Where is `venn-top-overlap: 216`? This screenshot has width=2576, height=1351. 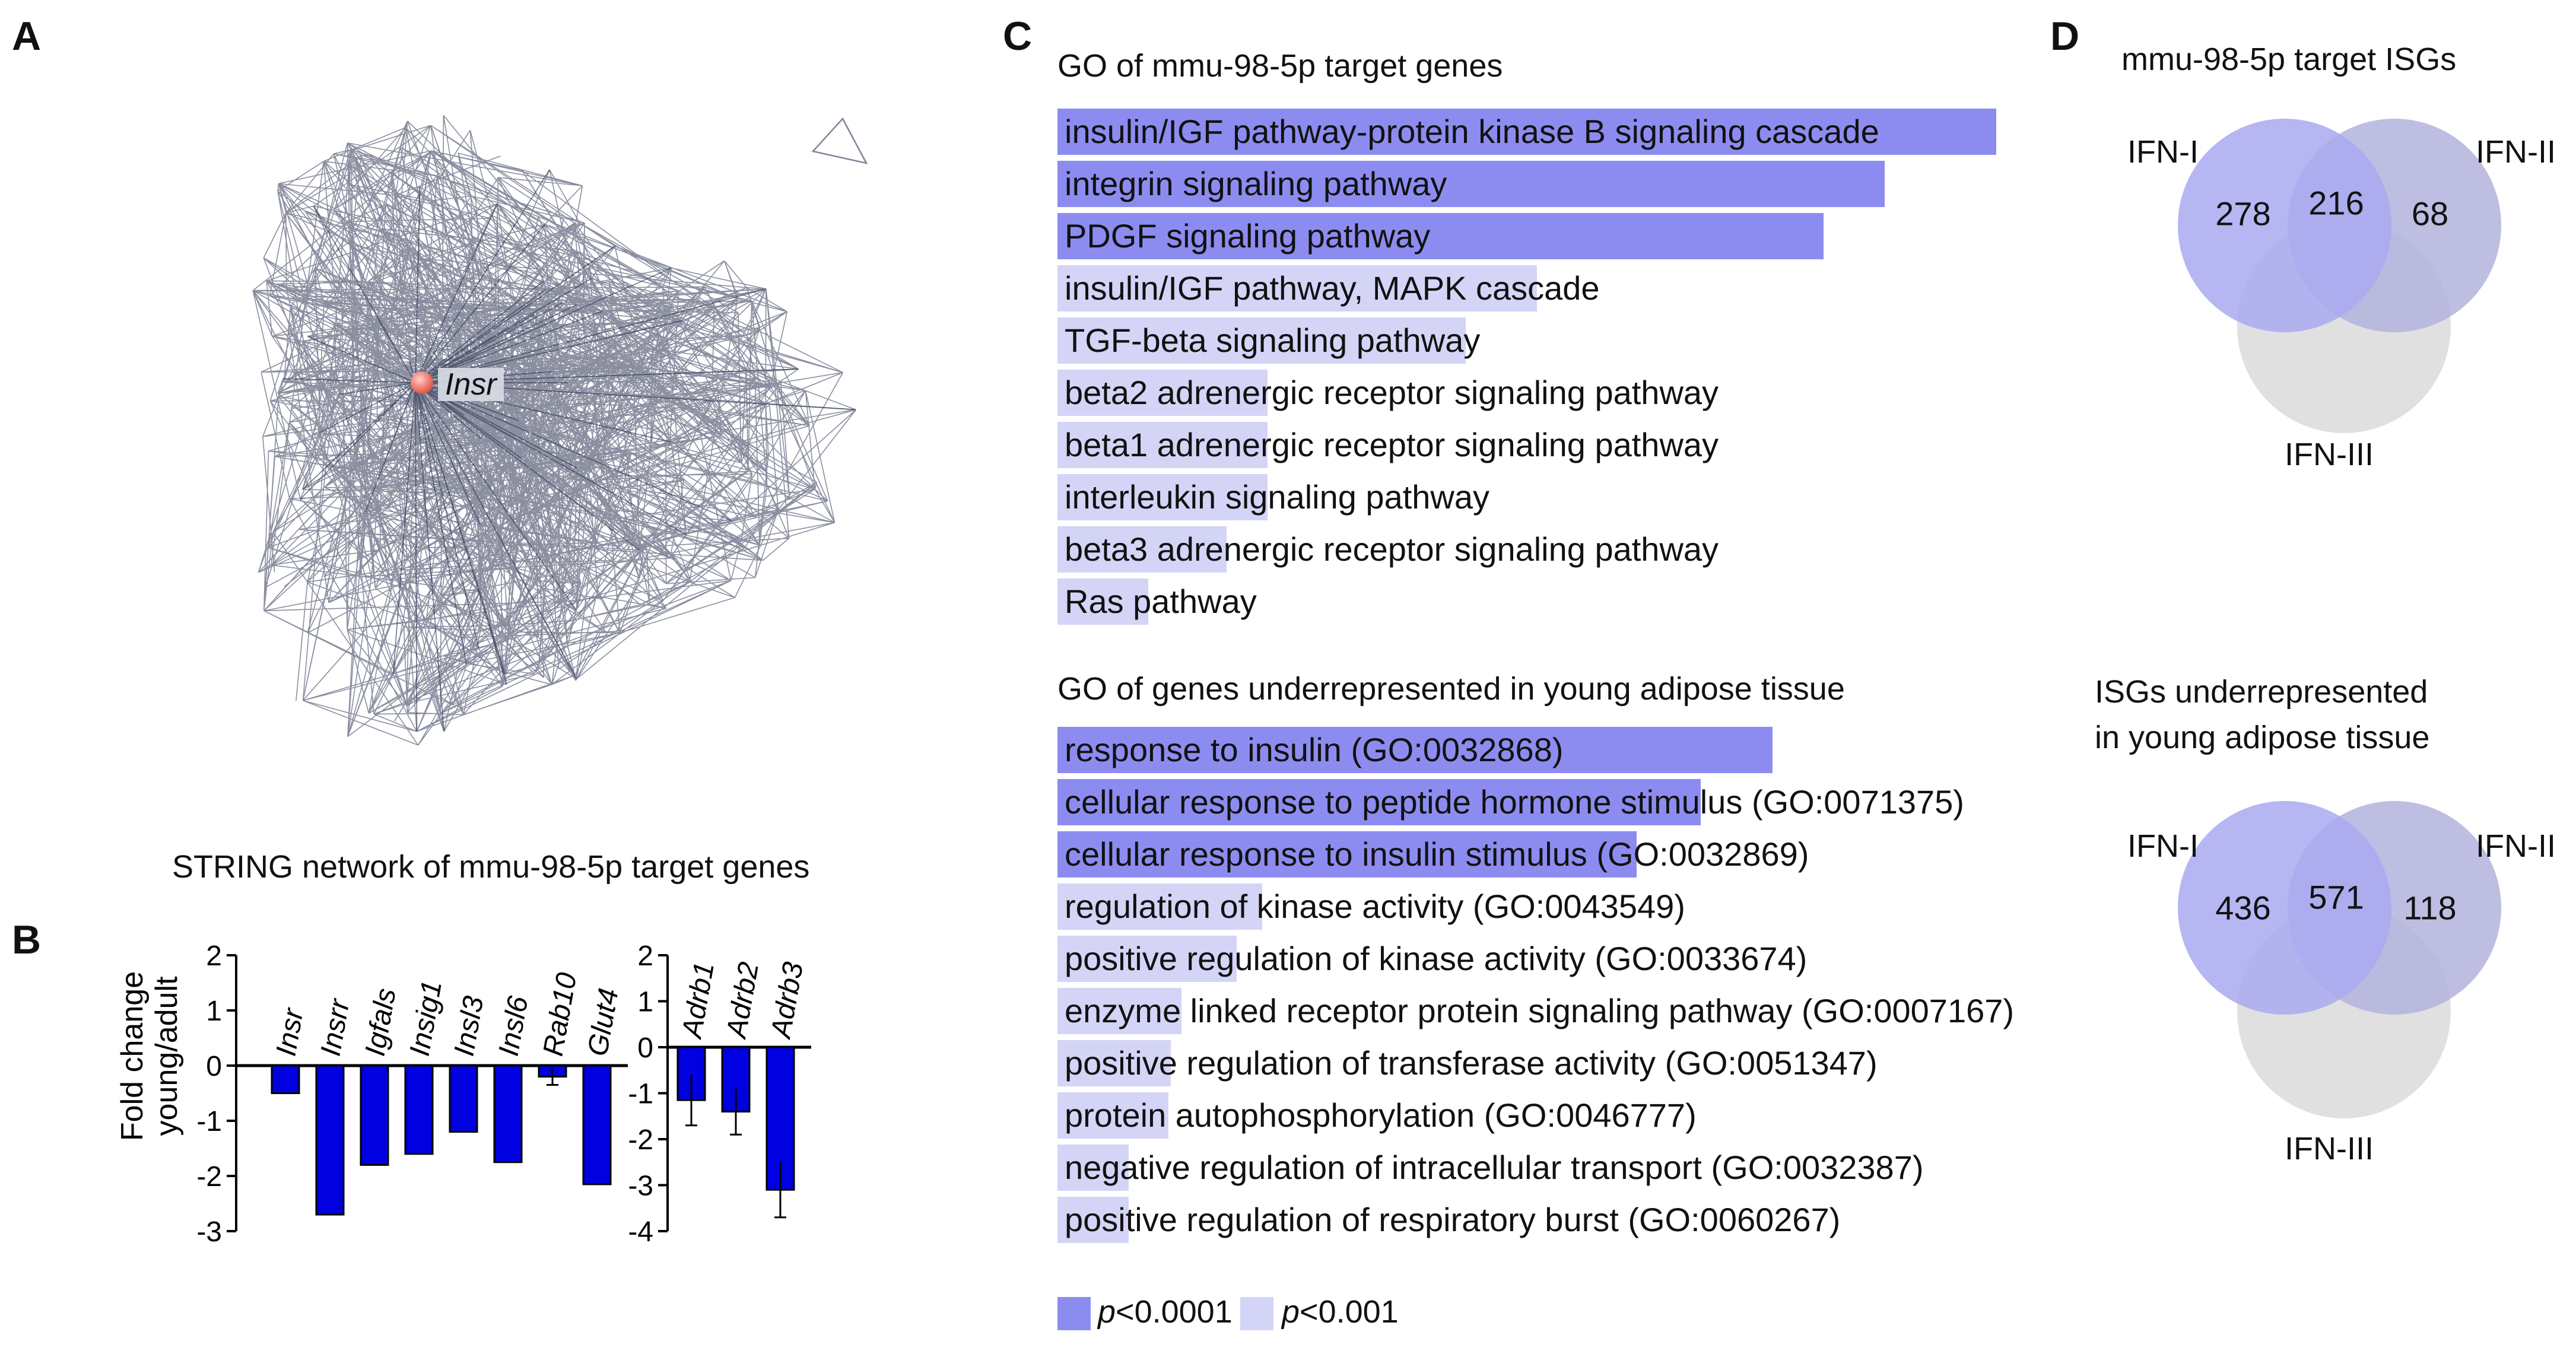 venn-top-overlap: 216 is located at coordinates (2336, 203).